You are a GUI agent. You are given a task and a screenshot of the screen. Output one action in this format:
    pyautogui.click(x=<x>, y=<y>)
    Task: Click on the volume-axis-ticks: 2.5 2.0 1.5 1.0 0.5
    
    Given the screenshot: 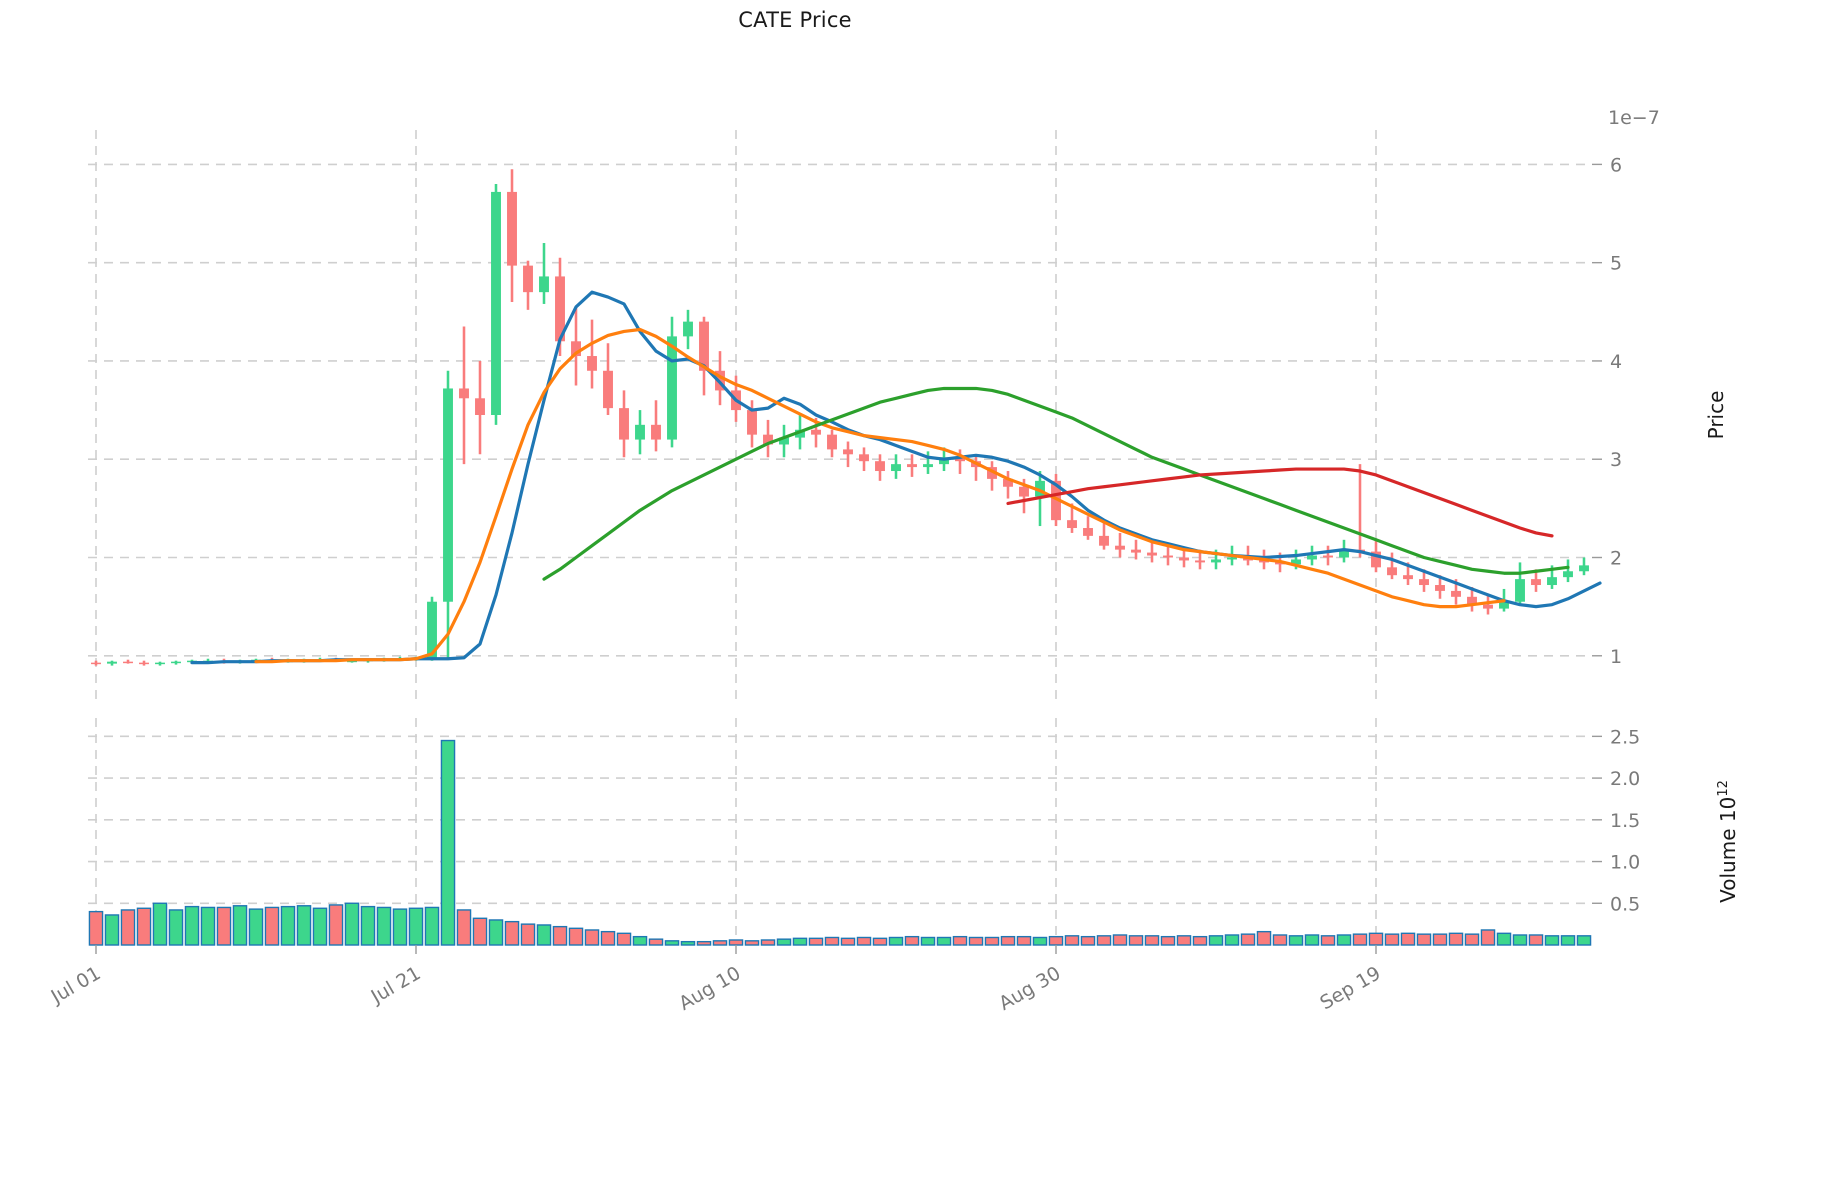 What is the action you would take?
    pyautogui.click(x=1616, y=820)
    